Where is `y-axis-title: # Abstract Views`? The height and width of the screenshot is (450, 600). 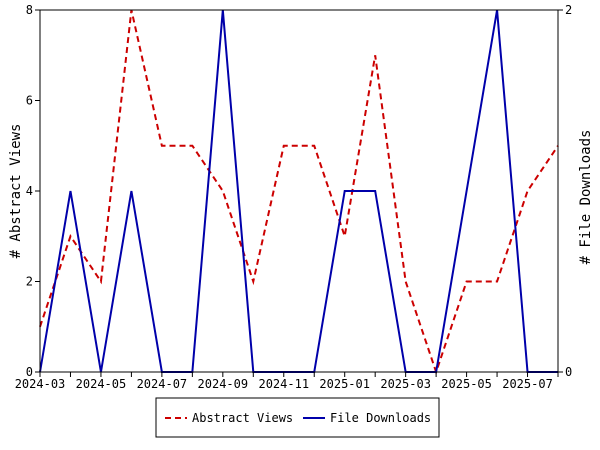
y-axis-title: # Abstract Views is located at coordinates (16, 191).